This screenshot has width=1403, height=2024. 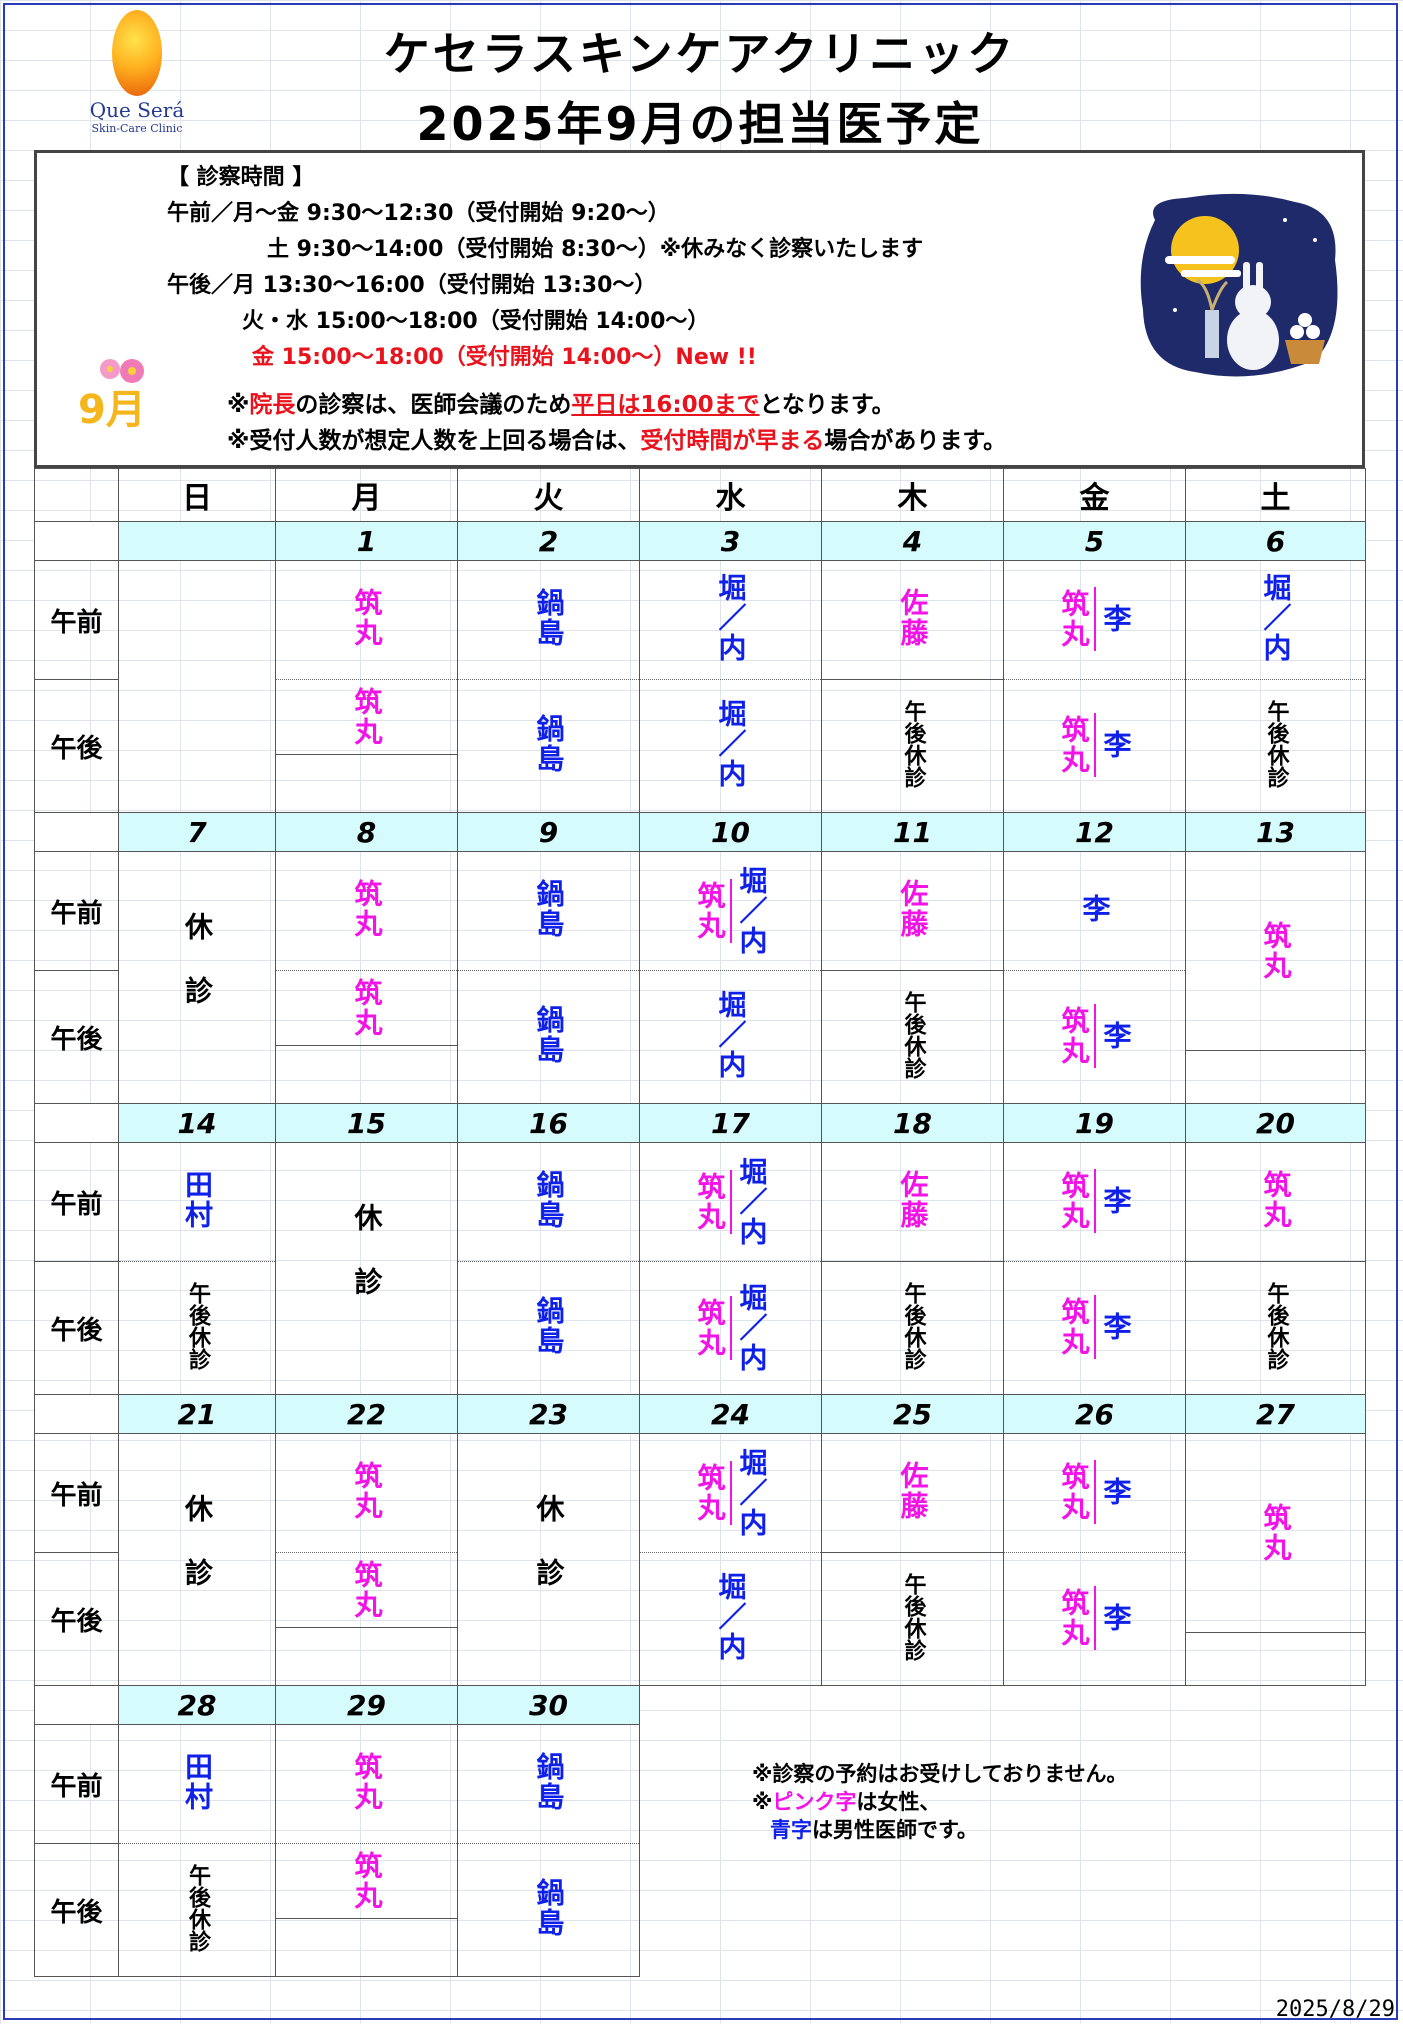 I want to click on week3-am-row: 午前 田村 休診 鍋島 筑丸 堀／内 佐藤 筑丸 李 筑丸, so click(x=700, y=1268).